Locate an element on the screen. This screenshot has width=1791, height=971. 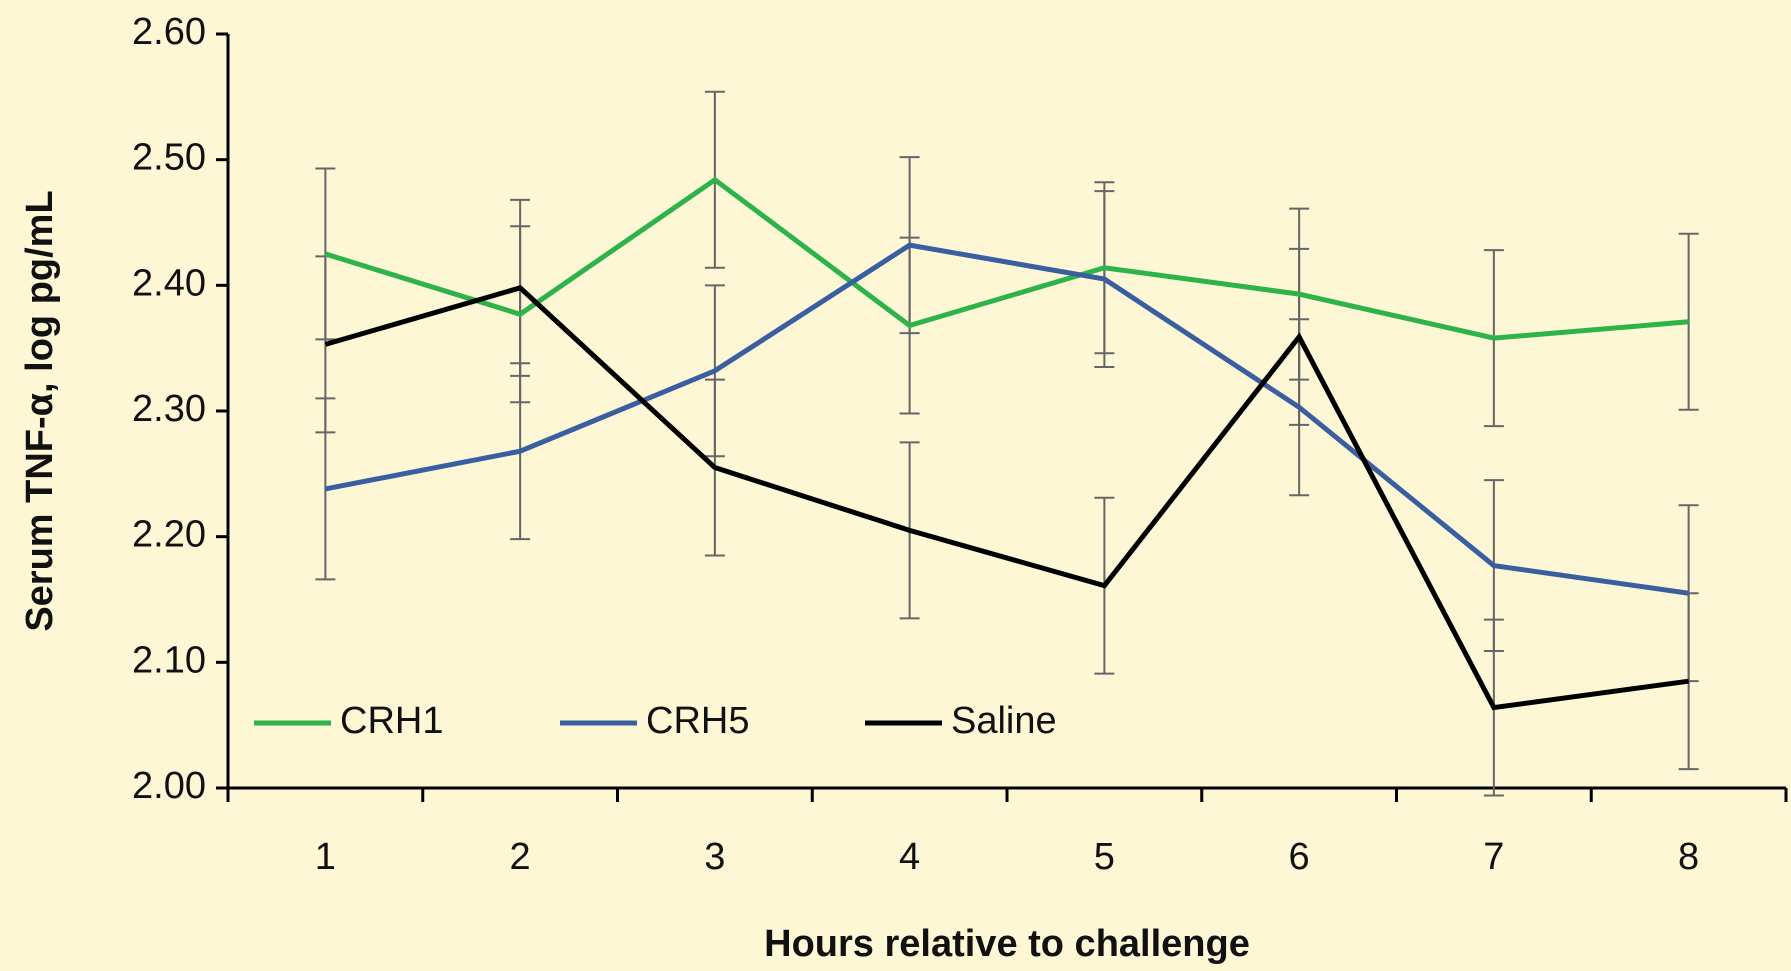
y-tick-label: 2.60 is located at coordinates (169, 32).